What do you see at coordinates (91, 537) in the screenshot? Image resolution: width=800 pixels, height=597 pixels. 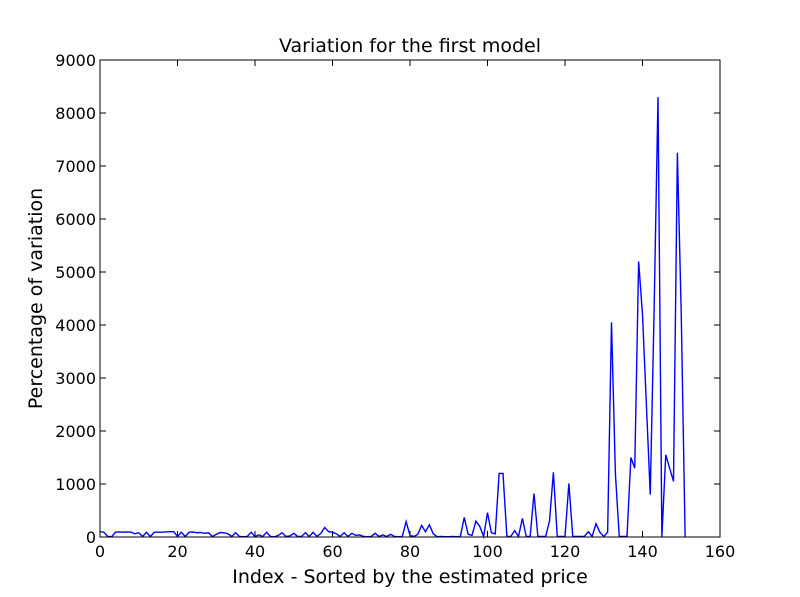 I see `y-tick-label: 0` at bounding box center [91, 537].